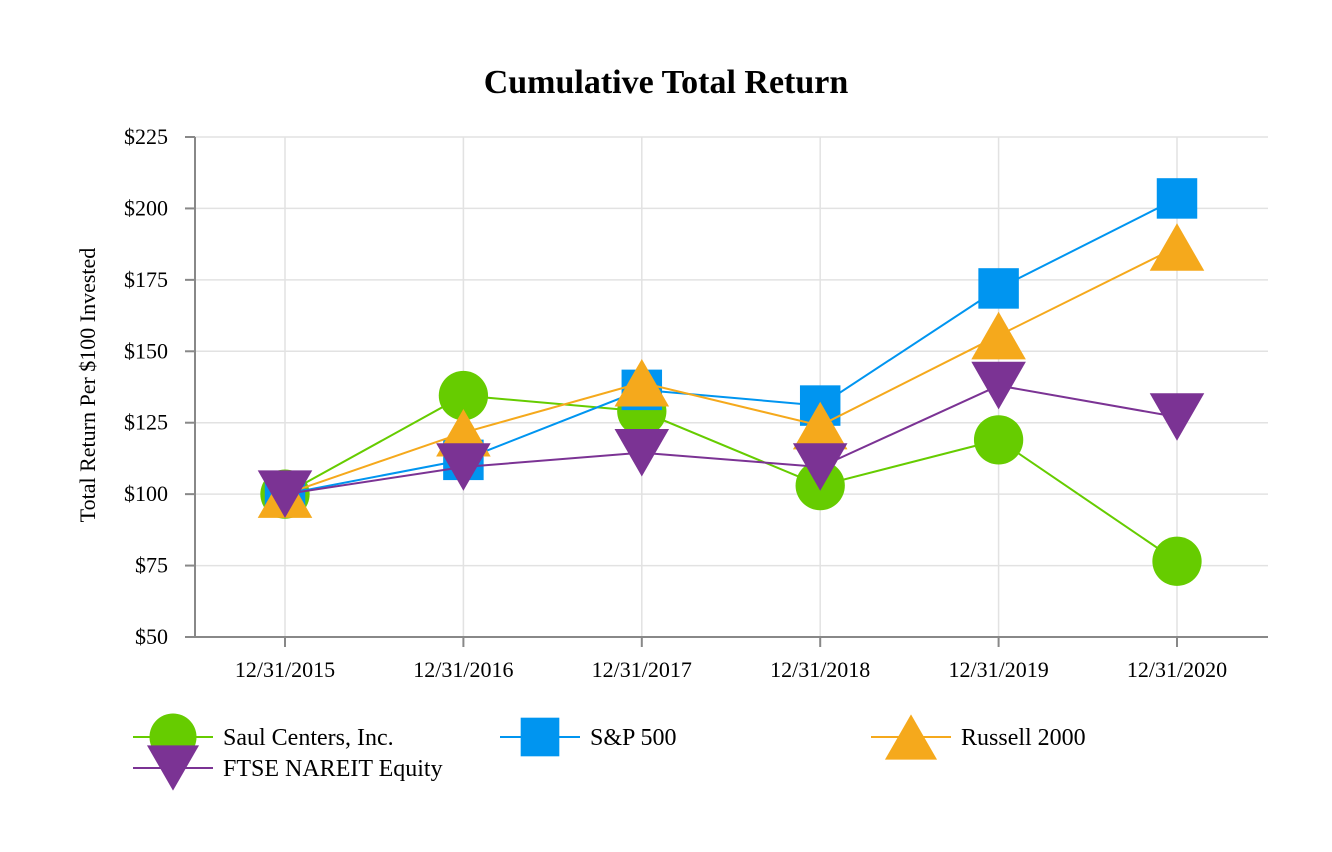 This screenshot has height=852, width=1332. Describe the element at coordinates (1023, 738) in the screenshot. I see `legend-label: Russell 2000` at that location.